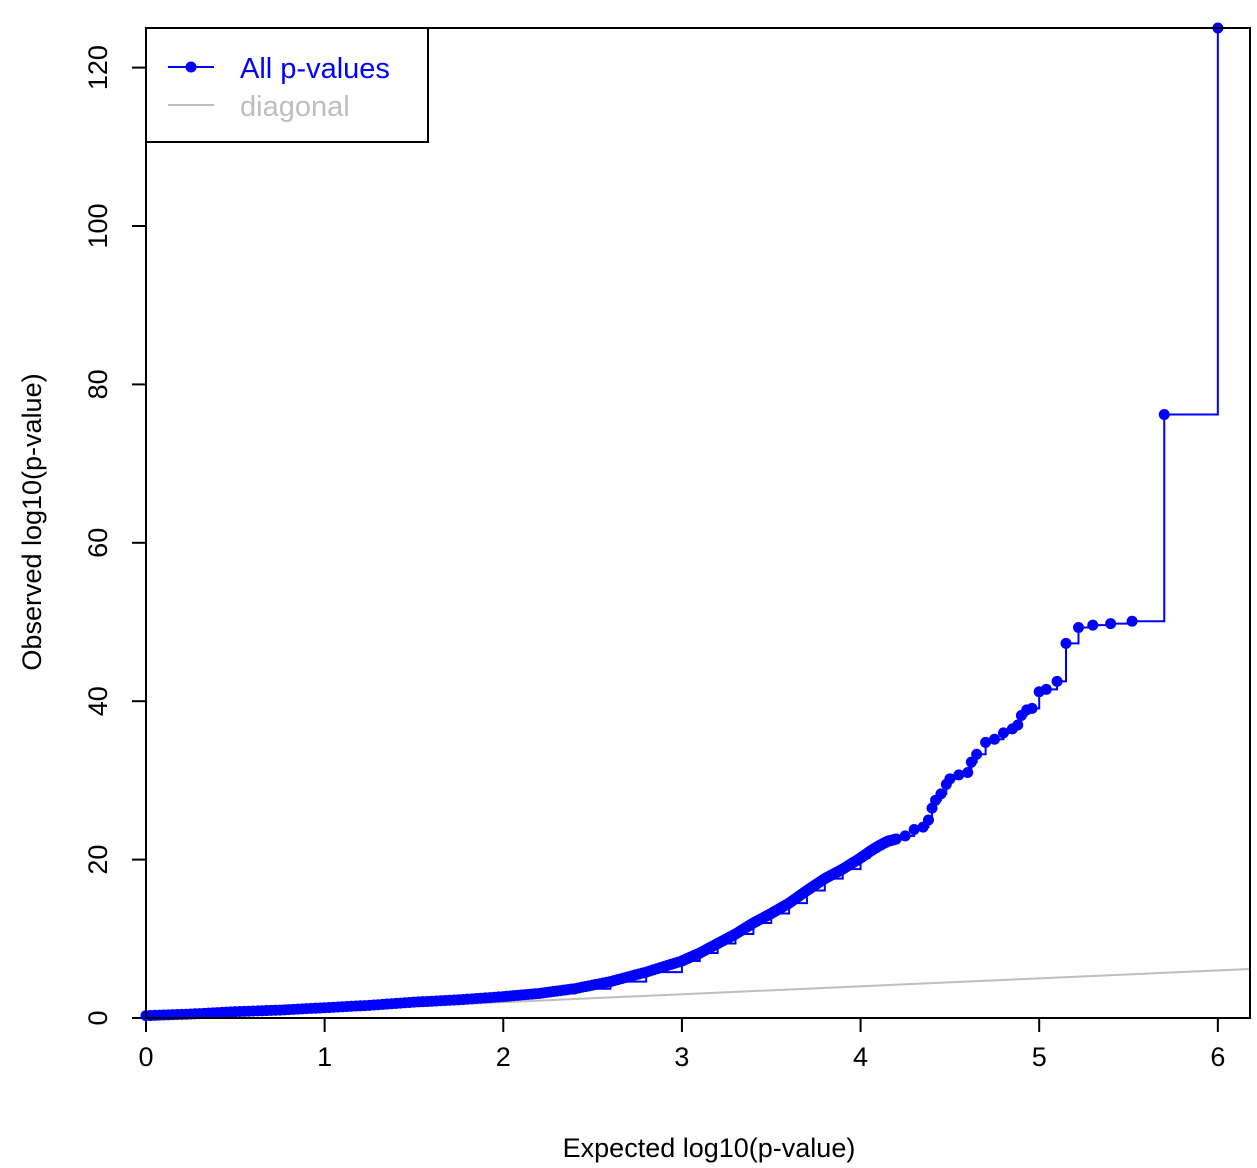 The width and height of the screenshot is (1257, 1168). What do you see at coordinates (709, 1148) in the screenshot?
I see `x-axis-title: Expected log10(p-value)` at bounding box center [709, 1148].